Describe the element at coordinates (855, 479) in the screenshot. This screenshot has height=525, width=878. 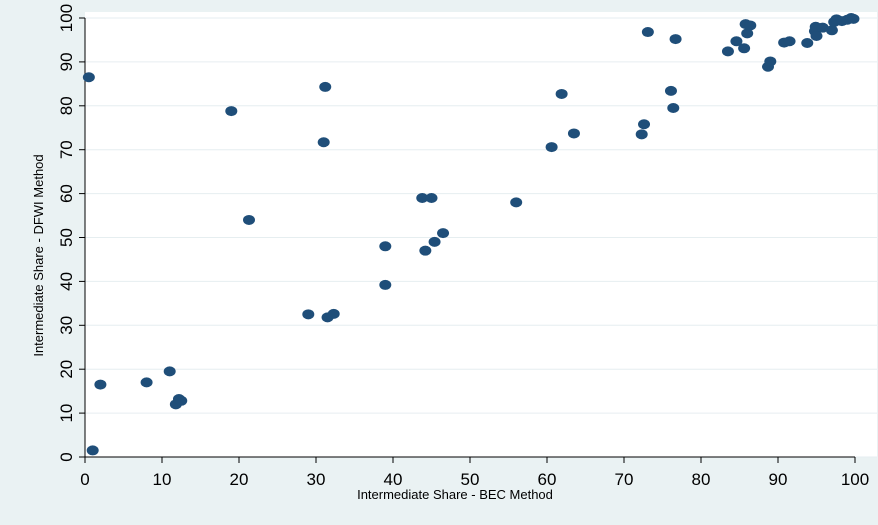
I see `x-tick-label: 100` at that location.